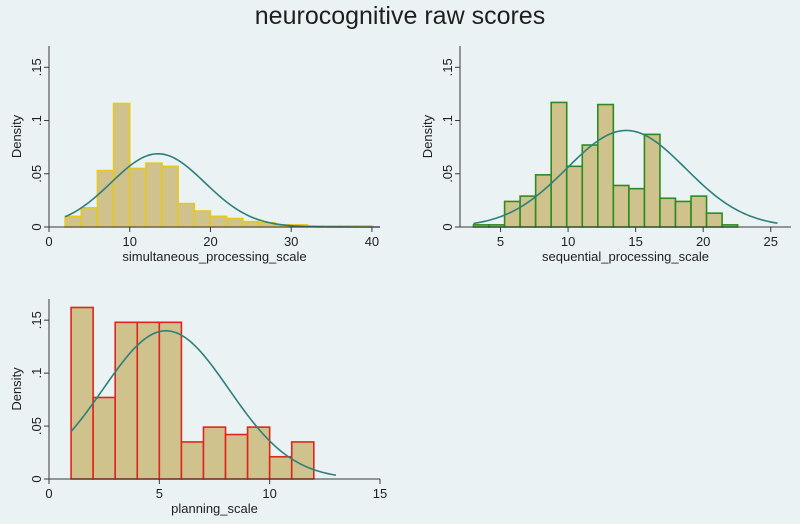 This screenshot has height=524, width=800. Describe the element at coordinates (771, 241) in the screenshot. I see `x-tick-label: 25` at that location.